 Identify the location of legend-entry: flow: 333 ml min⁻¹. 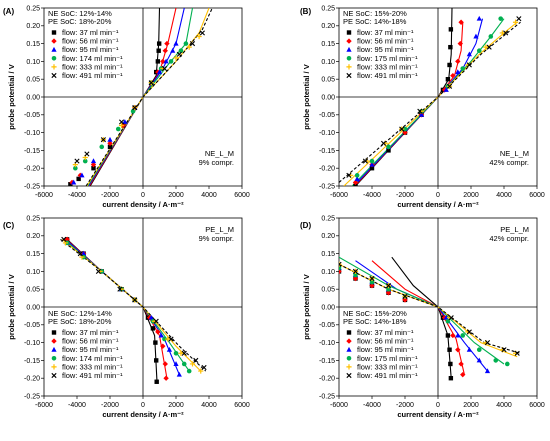
(387, 66).